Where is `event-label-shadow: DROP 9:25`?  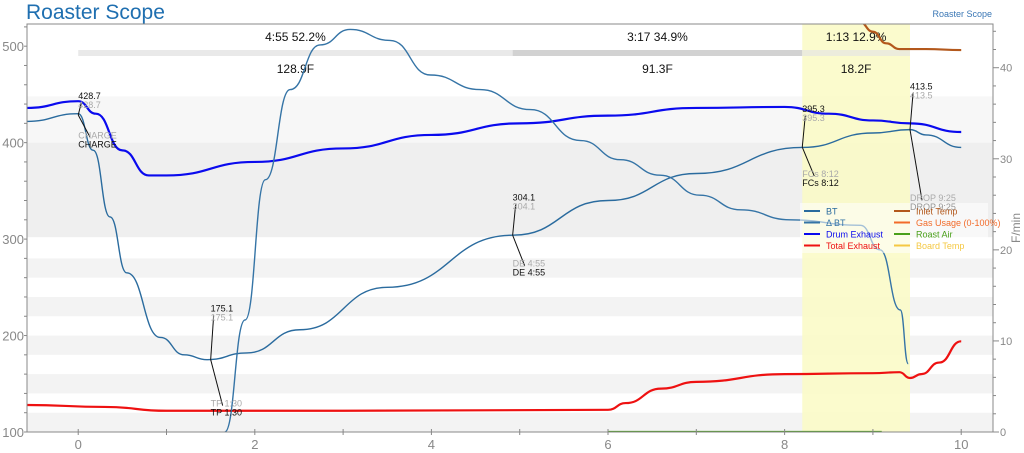
event-label-shadow: DROP 9:25 is located at coordinates (933, 198).